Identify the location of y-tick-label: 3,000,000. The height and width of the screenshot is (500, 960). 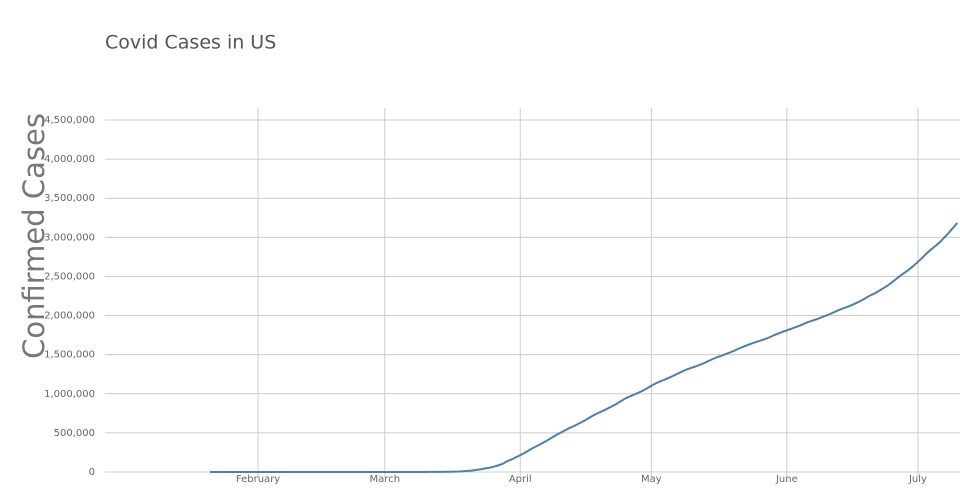
(69, 237).